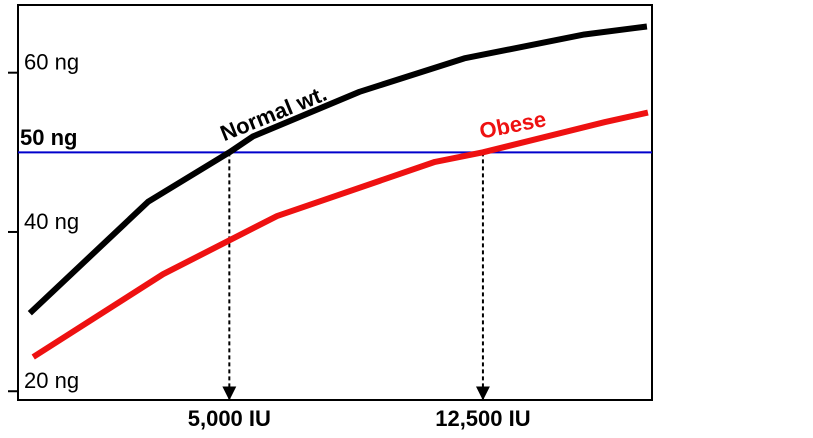  What do you see at coordinates (48, 137) in the screenshot?
I see `reference-label: 50 ng` at bounding box center [48, 137].